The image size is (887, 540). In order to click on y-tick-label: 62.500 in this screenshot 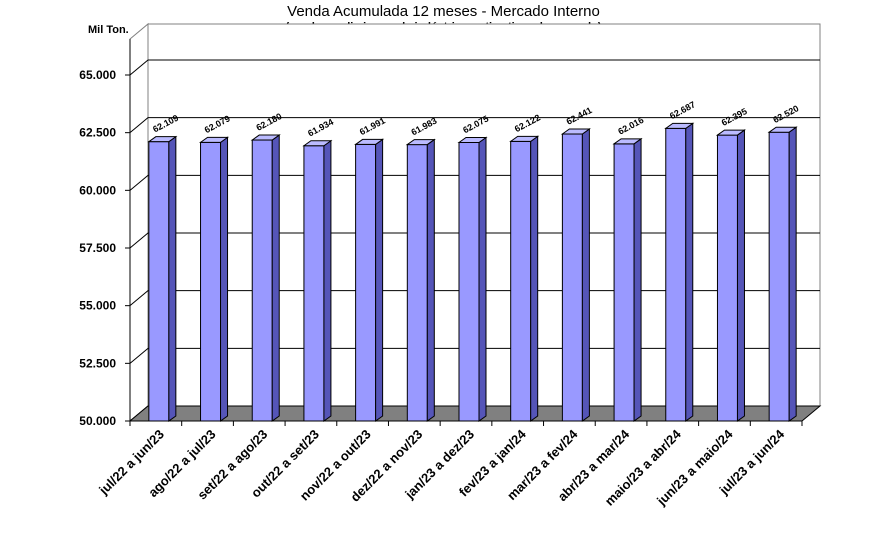, I will do `click(97, 133)`.